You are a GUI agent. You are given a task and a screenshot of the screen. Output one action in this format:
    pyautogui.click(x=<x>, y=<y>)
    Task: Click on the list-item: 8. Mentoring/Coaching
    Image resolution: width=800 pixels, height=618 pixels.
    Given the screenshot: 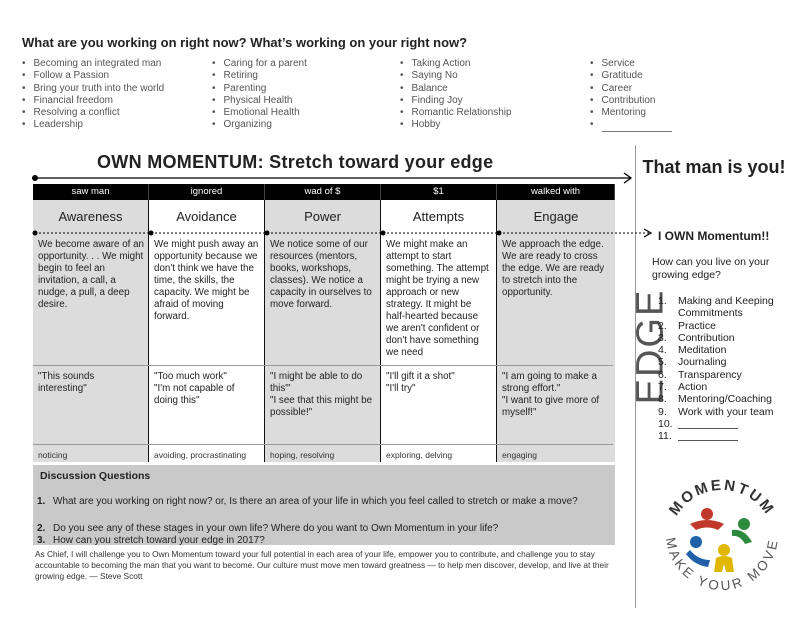 What is the action you would take?
    pyautogui.click(x=715, y=399)
    